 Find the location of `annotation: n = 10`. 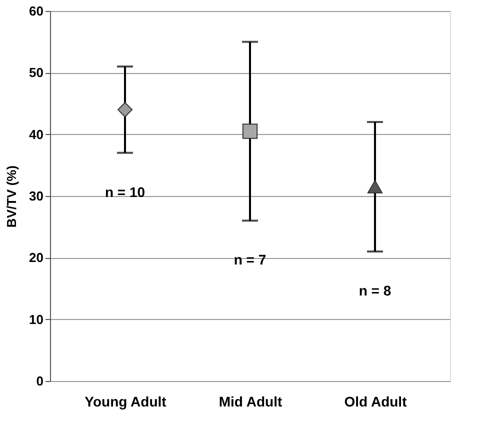

annotation: n = 10 is located at coordinates (125, 192).